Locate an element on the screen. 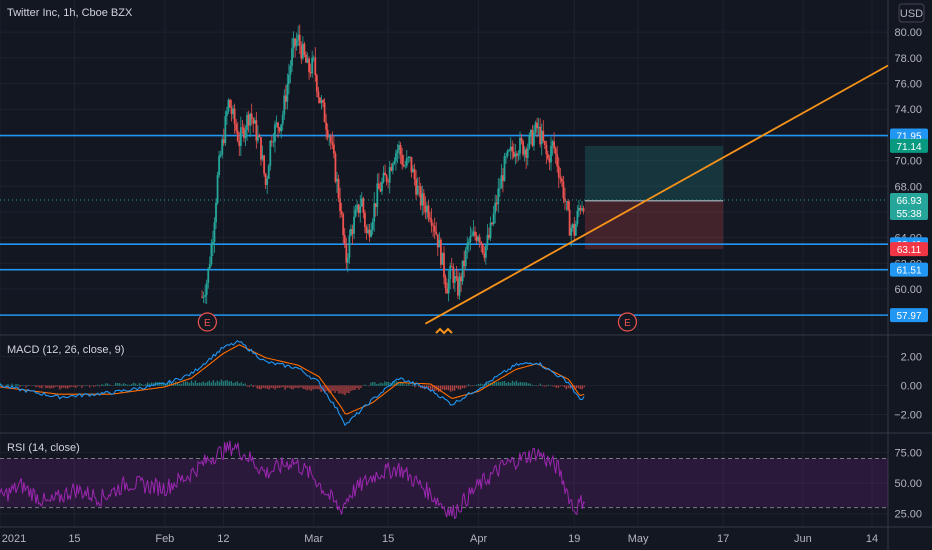 The image size is (932, 550). macd-line is located at coordinates (292, 383).